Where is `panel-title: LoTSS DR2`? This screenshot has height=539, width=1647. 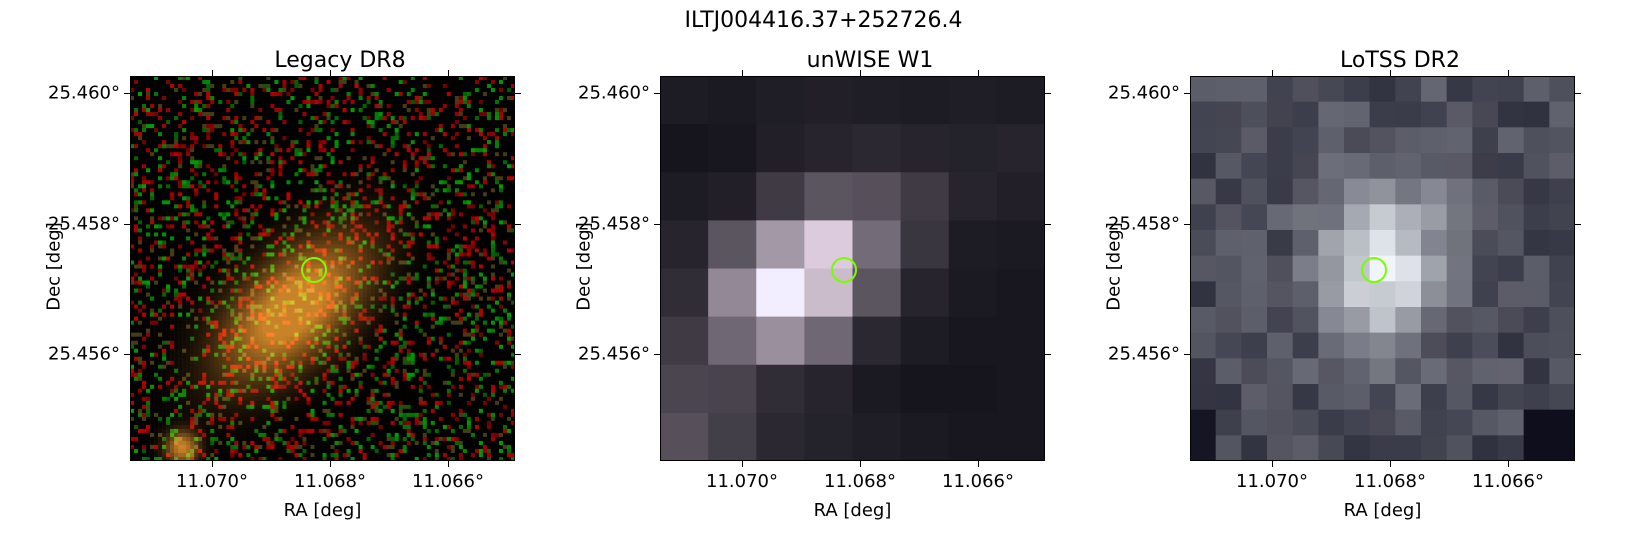 panel-title: LoTSS DR2 is located at coordinates (1400, 60).